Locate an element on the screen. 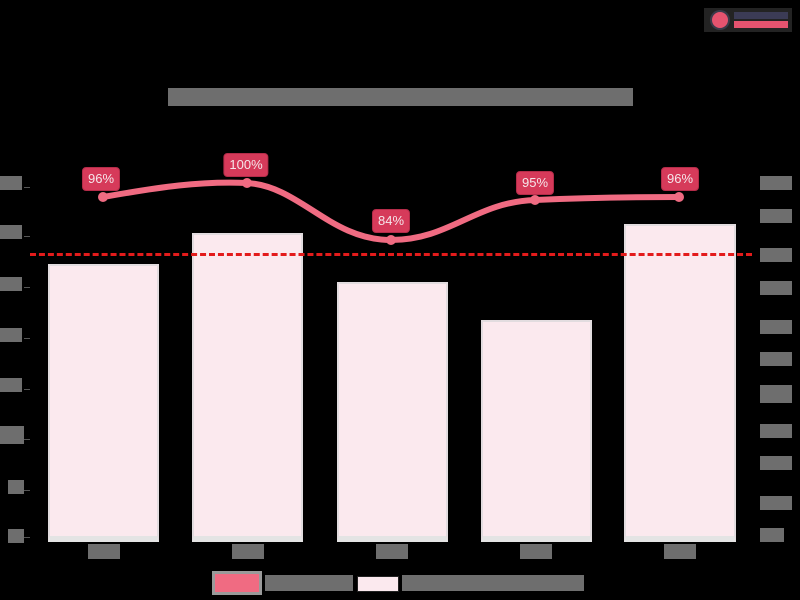 The image size is (800, 600). logo-text-top is located at coordinates (761, 15).